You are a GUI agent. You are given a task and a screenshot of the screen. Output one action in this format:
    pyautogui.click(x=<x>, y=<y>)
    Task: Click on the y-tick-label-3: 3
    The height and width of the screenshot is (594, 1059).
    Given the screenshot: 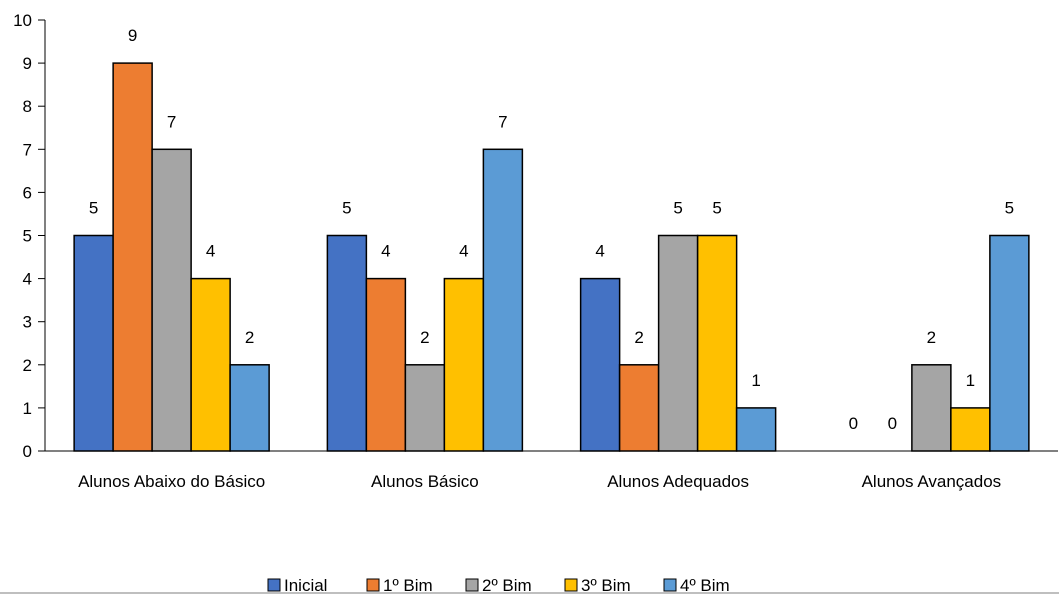 What is the action you would take?
    pyautogui.click(x=27, y=322)
    